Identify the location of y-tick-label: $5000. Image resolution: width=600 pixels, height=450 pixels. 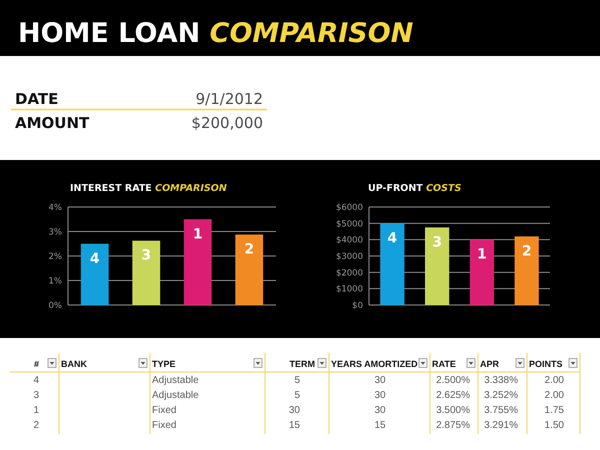
(349, 224).